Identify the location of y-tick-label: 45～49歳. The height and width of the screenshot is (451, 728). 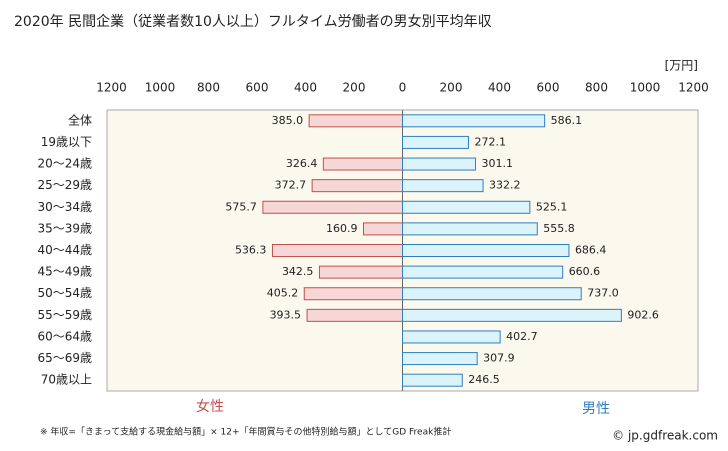
(64, 272).